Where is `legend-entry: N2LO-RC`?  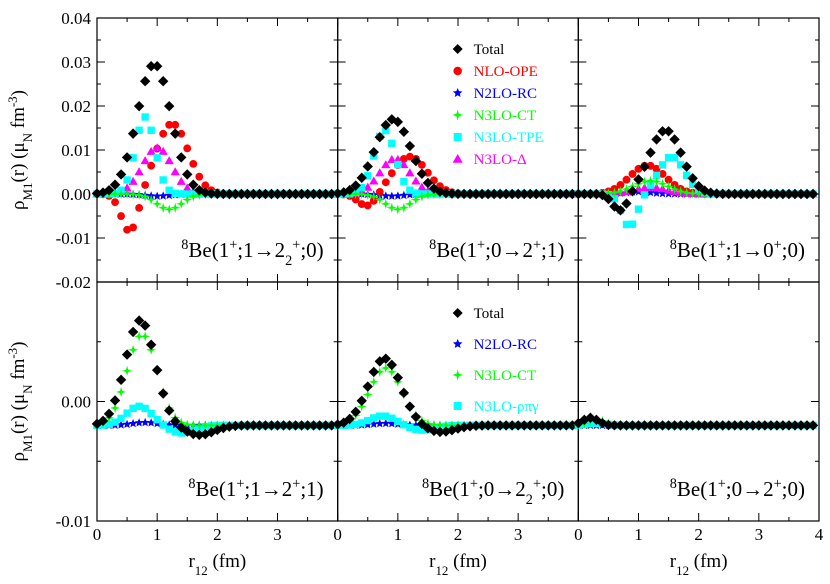 legend-entry: N2LO-RC is located at coordinates (505, 345).